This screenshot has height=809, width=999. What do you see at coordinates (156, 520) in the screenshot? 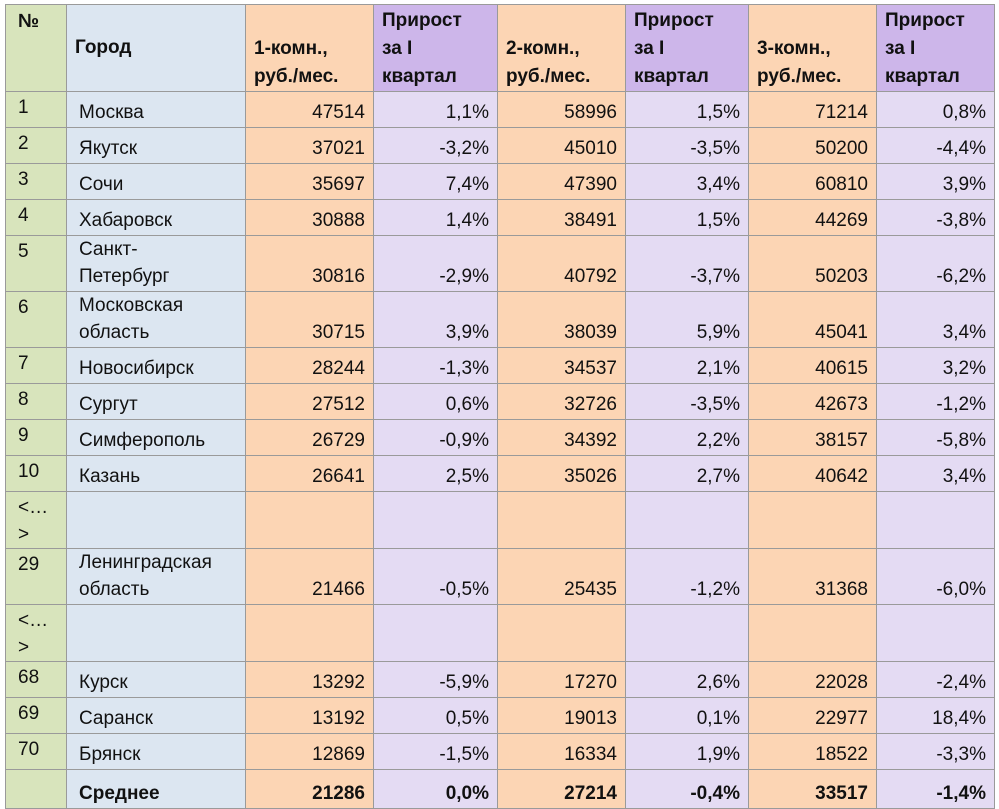
I see `city-name` at bounding box center [156, 520].